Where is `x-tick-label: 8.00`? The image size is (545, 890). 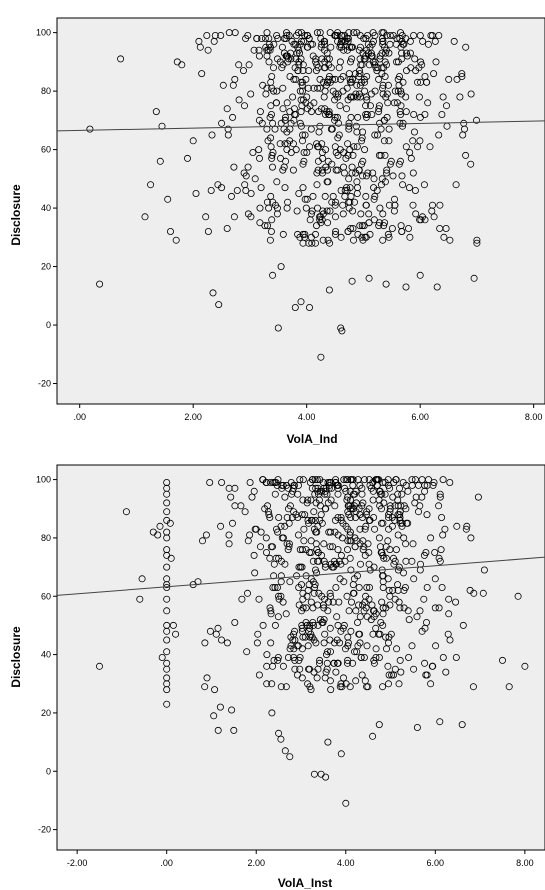
x-tick-label: 8.00 is located at coordinates (534, 417).